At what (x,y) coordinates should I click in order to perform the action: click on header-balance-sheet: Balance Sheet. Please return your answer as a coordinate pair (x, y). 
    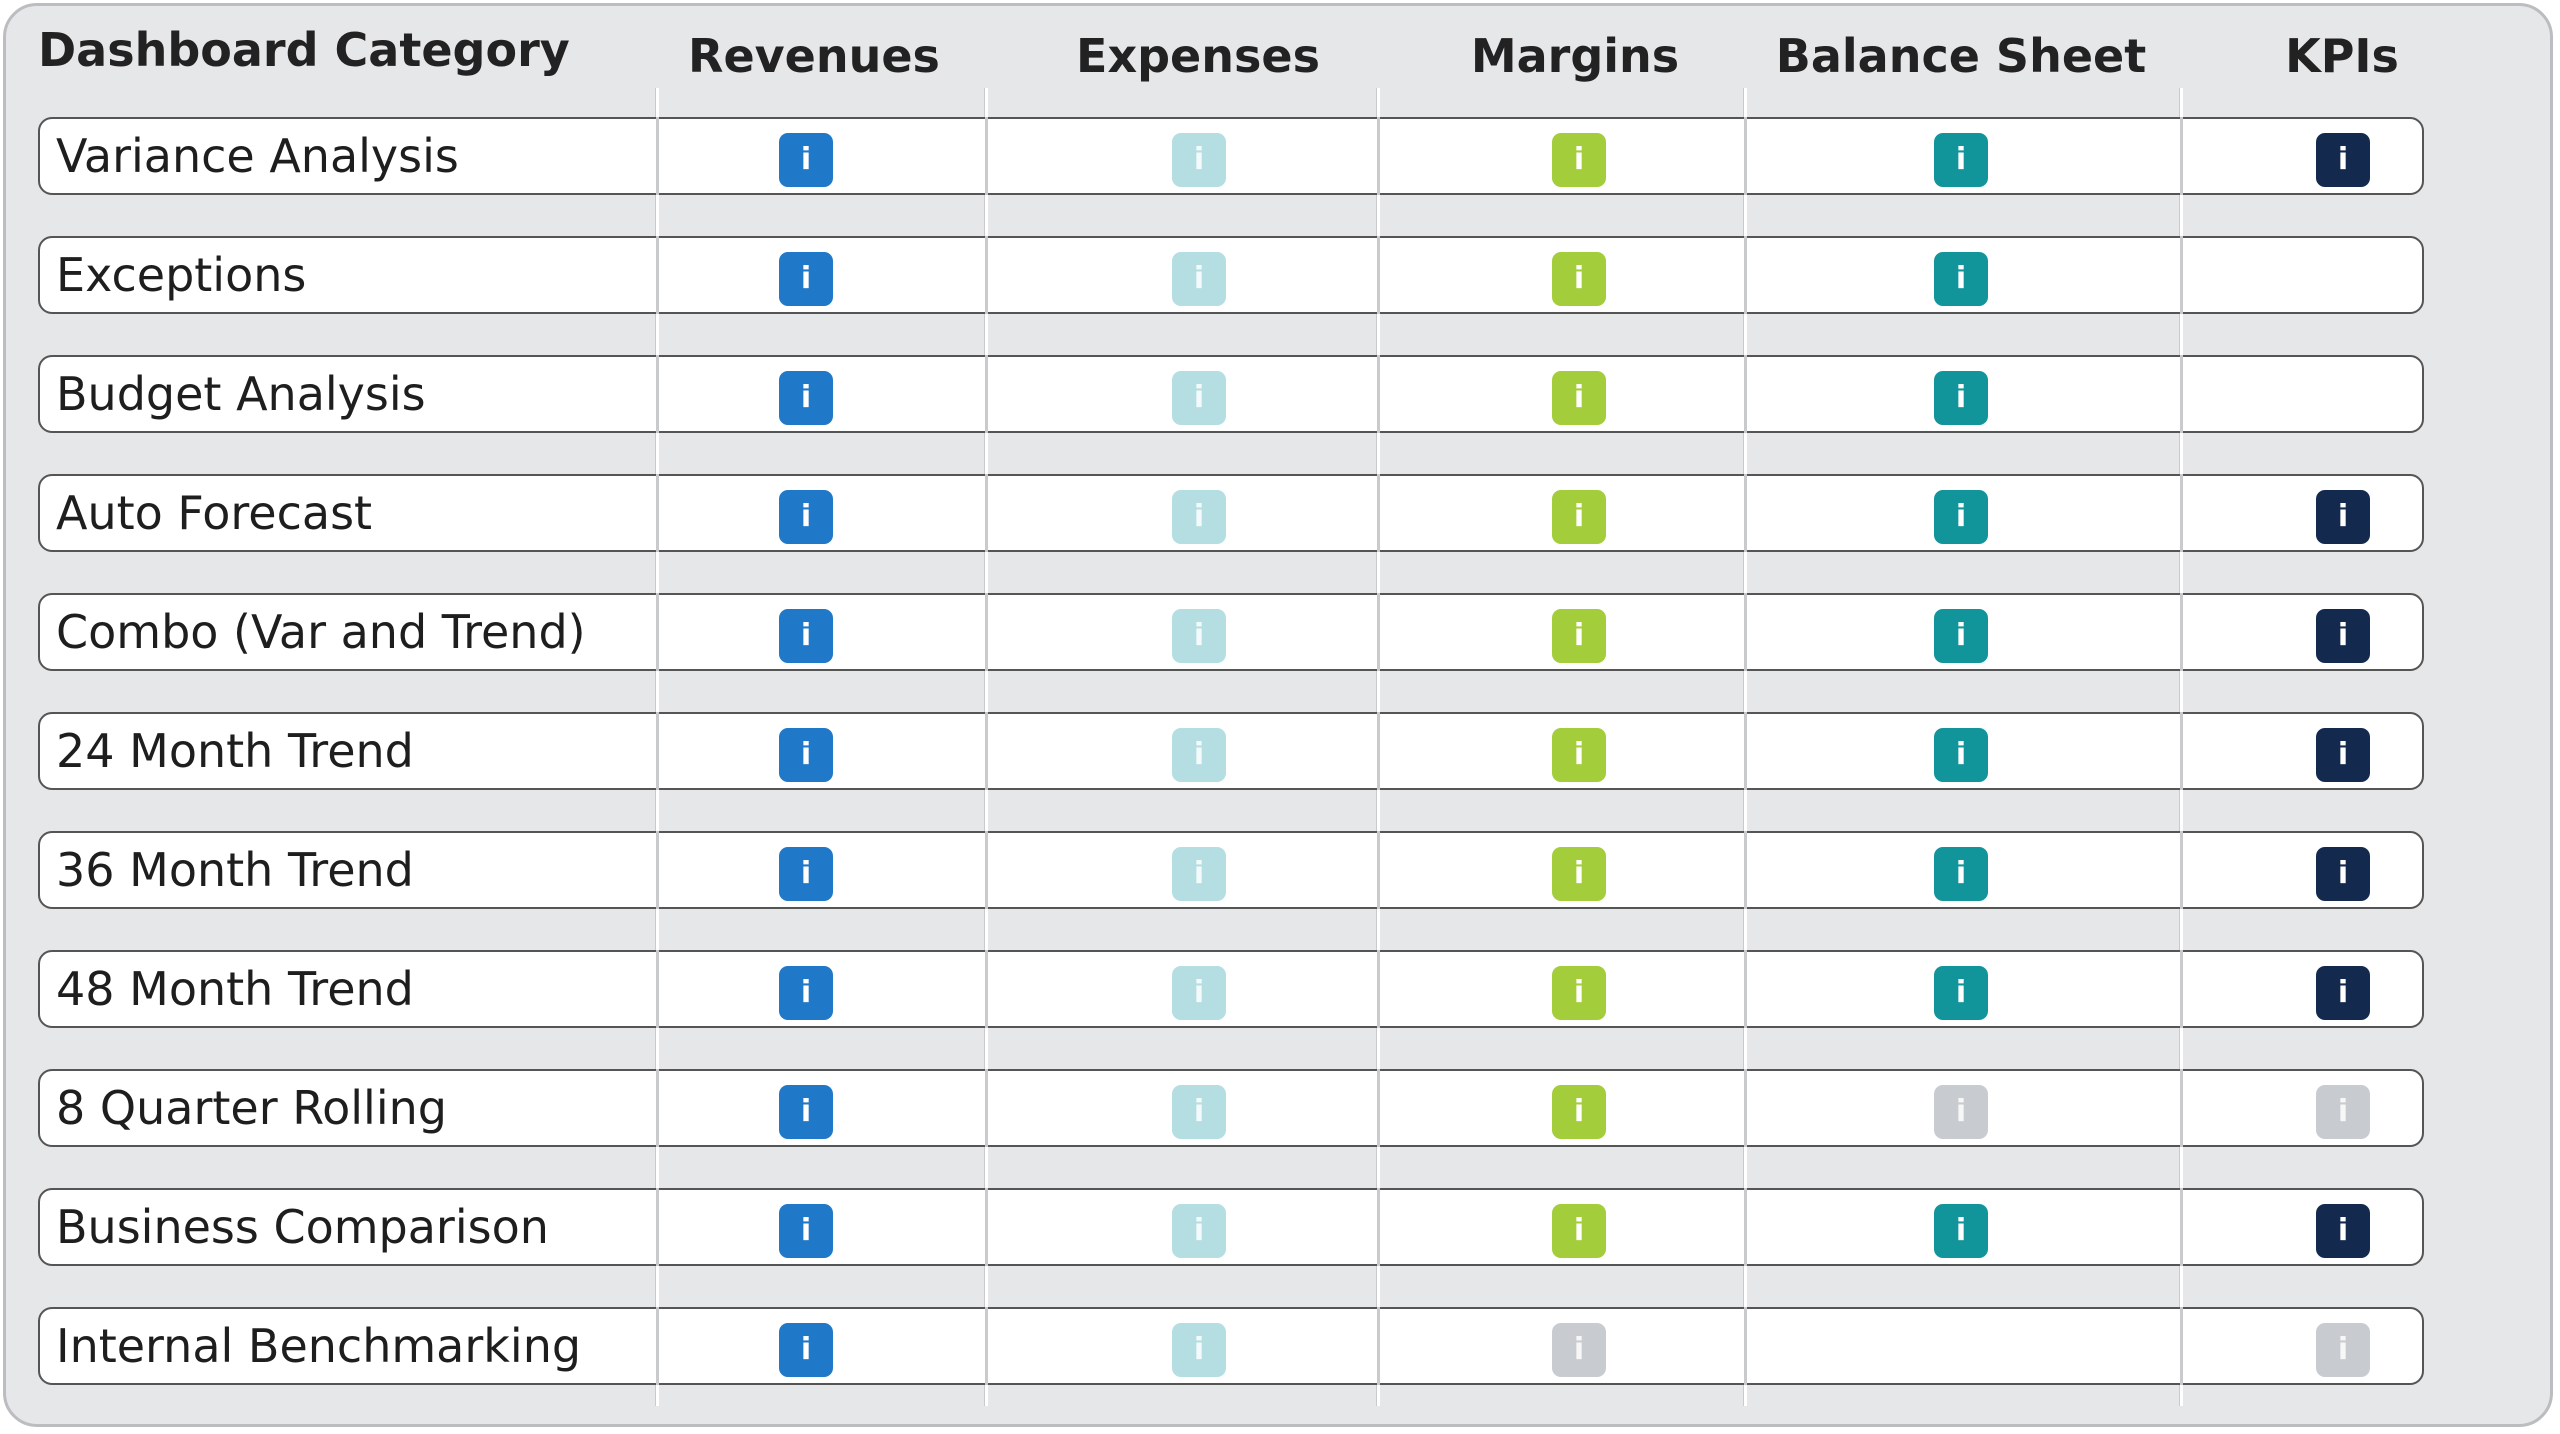
    Looking at the image, I should click on (1961, 56).